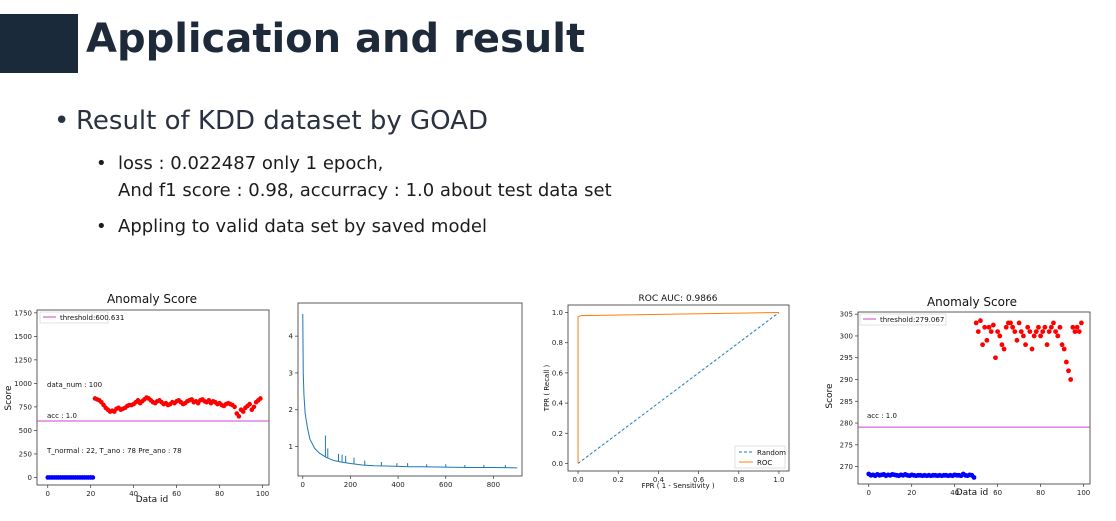 This screenshot has height=521, width=1116. Describe the element at coordinates (764, 463) in the screenshot. I see `legend-roc-label: ROC` at that location.